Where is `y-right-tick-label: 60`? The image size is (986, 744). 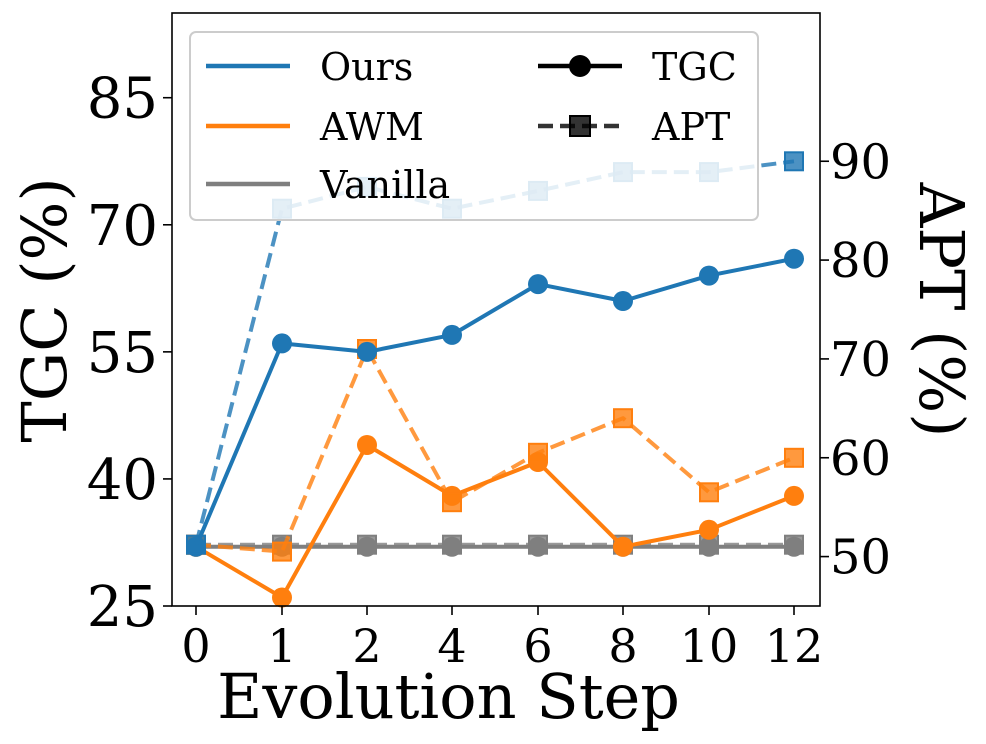
y-right-tick-label: 60 is located at coordinates (860, 459).